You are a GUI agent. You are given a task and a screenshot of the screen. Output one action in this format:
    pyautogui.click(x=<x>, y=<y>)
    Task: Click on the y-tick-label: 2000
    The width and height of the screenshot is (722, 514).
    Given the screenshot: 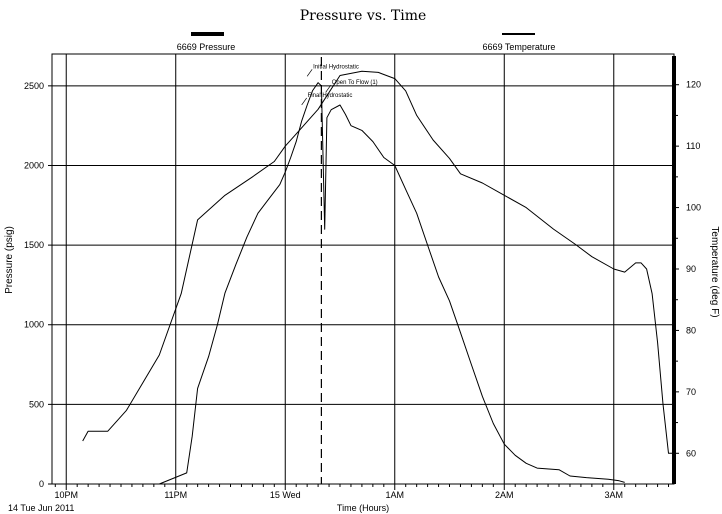 What is the action you would take?
    pyautogui.click(x=34, y=165)
    